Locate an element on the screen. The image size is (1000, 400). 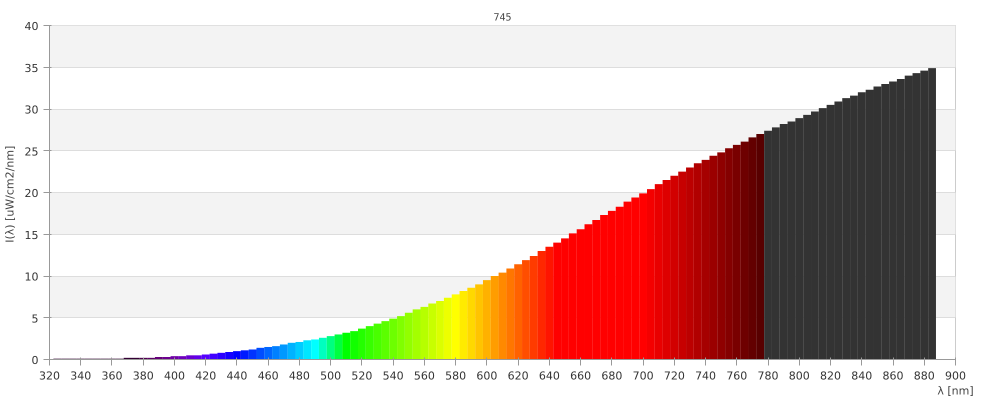
x-tick-label: 460 is located at coordinates (268, 376).